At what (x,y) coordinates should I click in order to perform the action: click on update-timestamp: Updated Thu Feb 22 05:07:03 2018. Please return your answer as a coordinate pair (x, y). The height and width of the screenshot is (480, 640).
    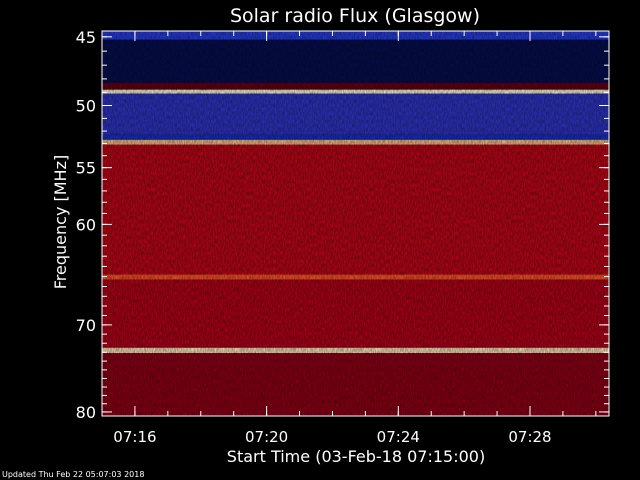
    Looking at the image, I should click on (73, 474).